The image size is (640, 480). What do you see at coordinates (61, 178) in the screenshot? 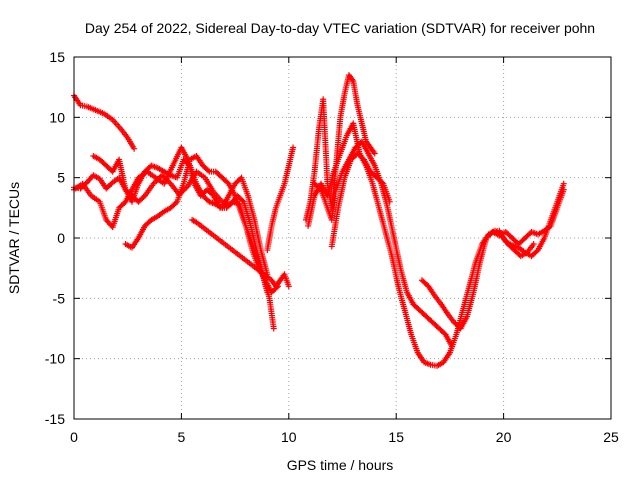
I see `y-tick-label: 5` at bounding box center [61, 178].